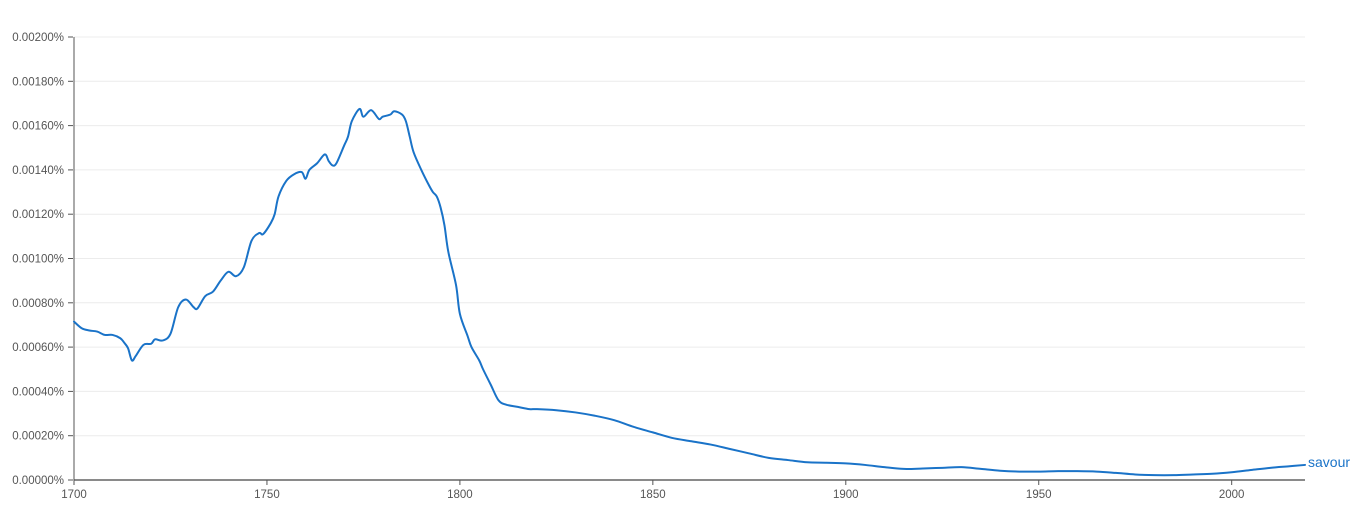  Describe the element at coordinates (38, 260) in the screenshot. I see `y-tick-label: 0.00100%` at that location.